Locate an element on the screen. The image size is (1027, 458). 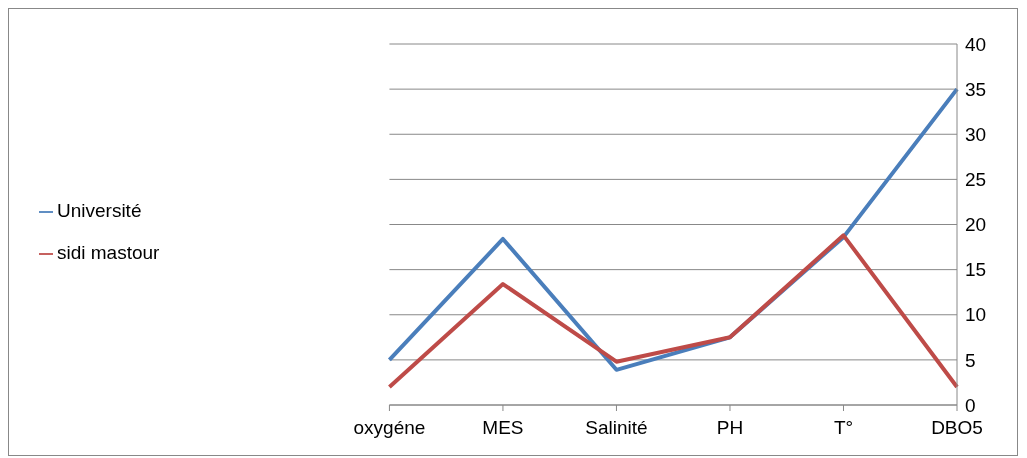
x-tick-label: T° is located at coordinates (843, 428).